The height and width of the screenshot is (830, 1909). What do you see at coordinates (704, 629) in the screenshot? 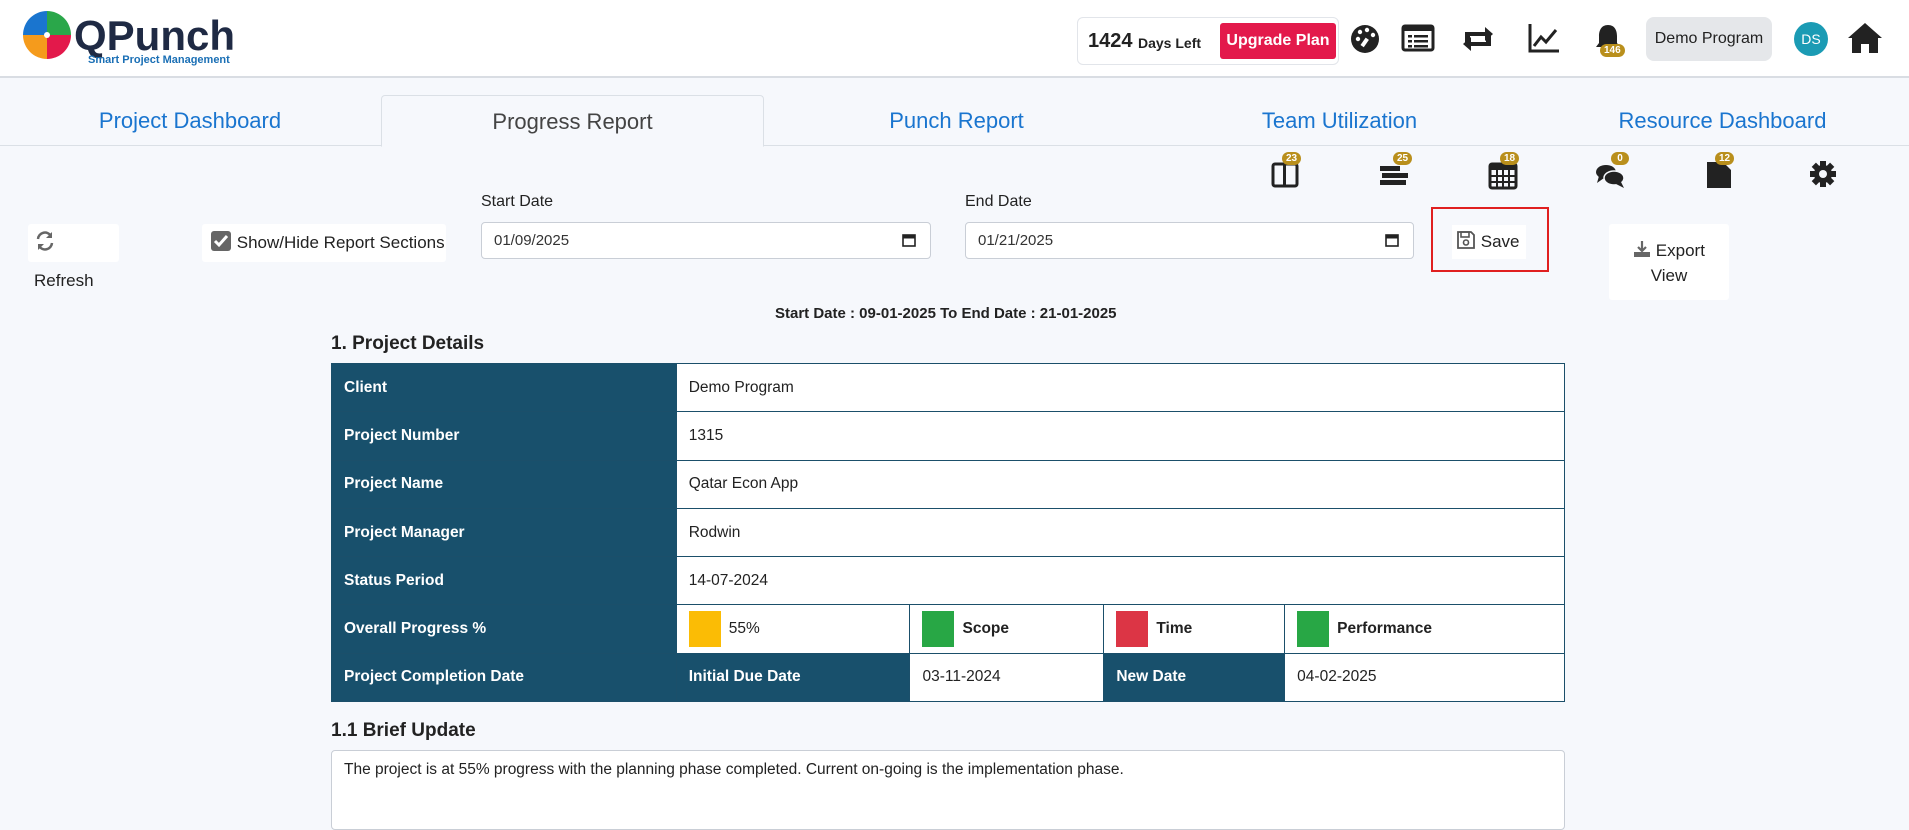
I see `progress-status-swatch` at bounding box center [704, 629].